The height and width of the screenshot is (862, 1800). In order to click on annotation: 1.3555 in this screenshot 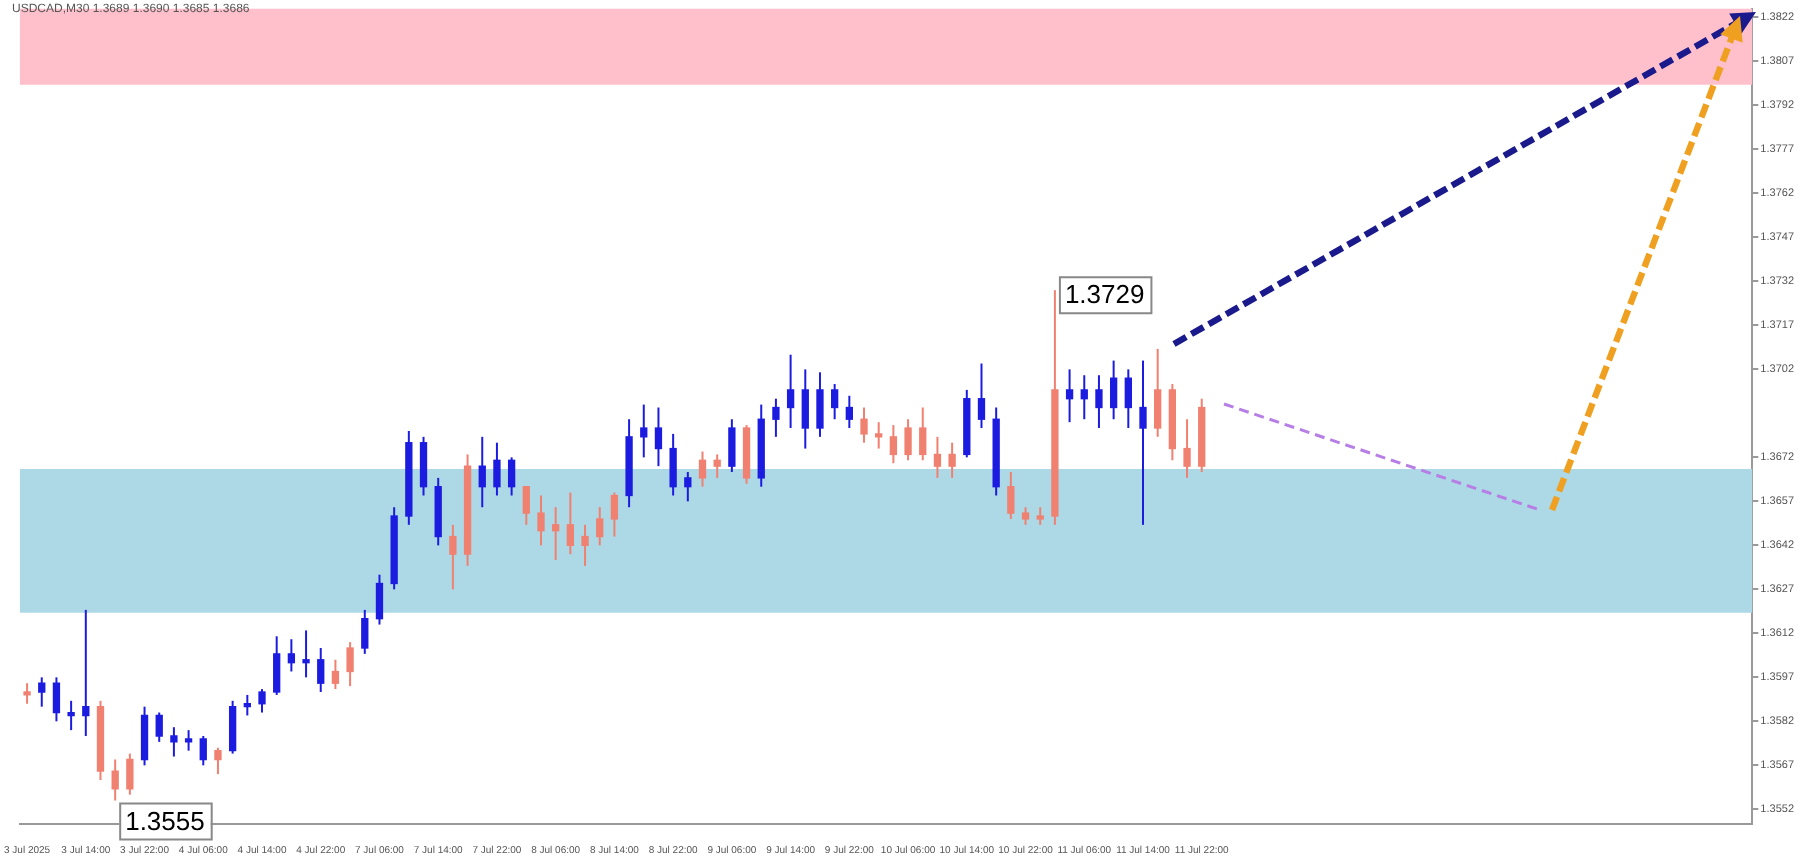, I will do `click(165, 820)`.